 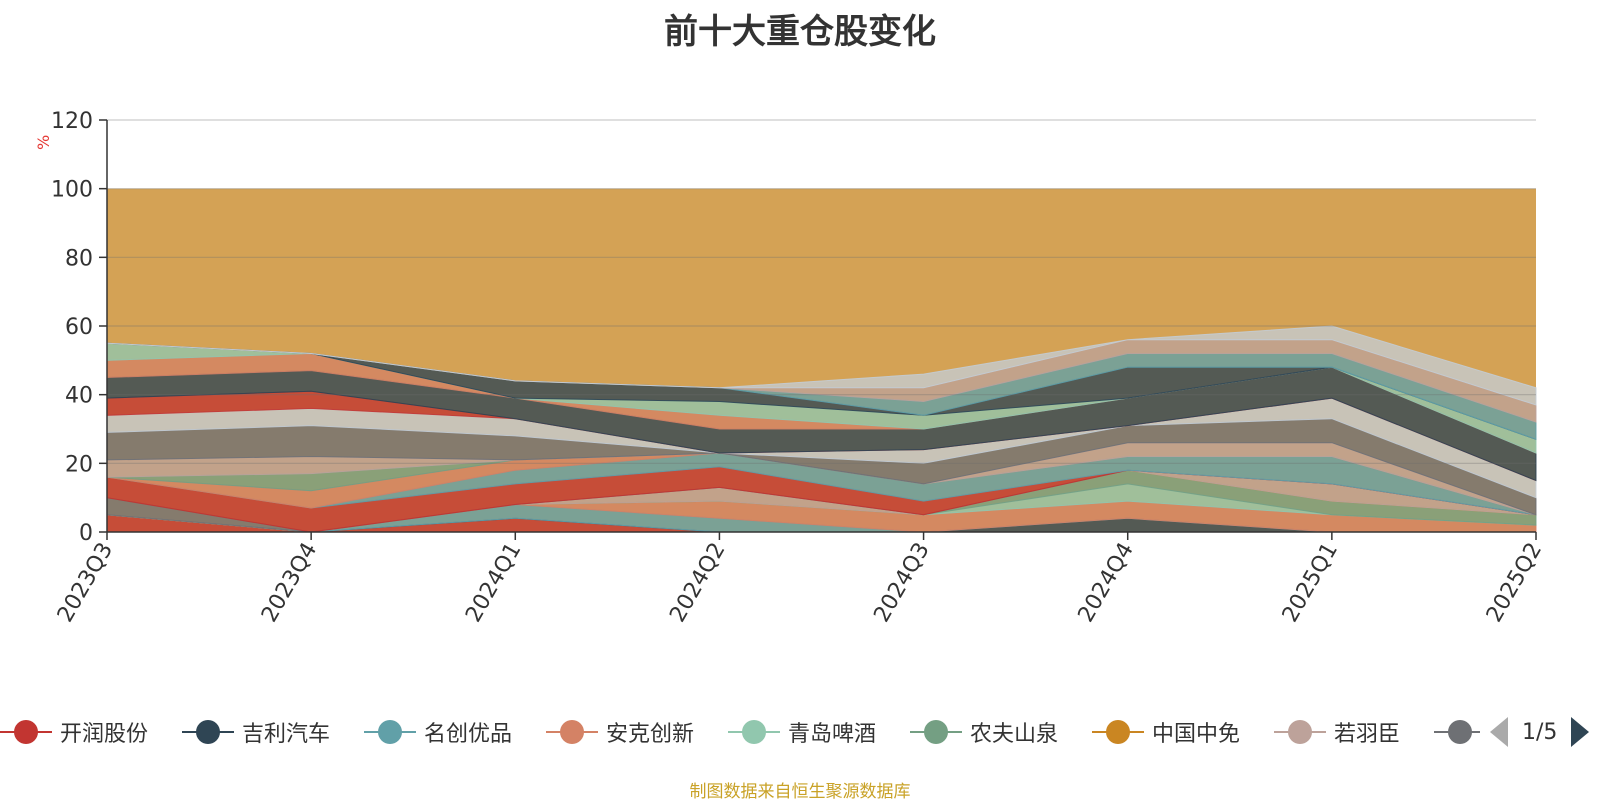 I want to click on legend-label: 安克创新, so click(x=650, y=734).